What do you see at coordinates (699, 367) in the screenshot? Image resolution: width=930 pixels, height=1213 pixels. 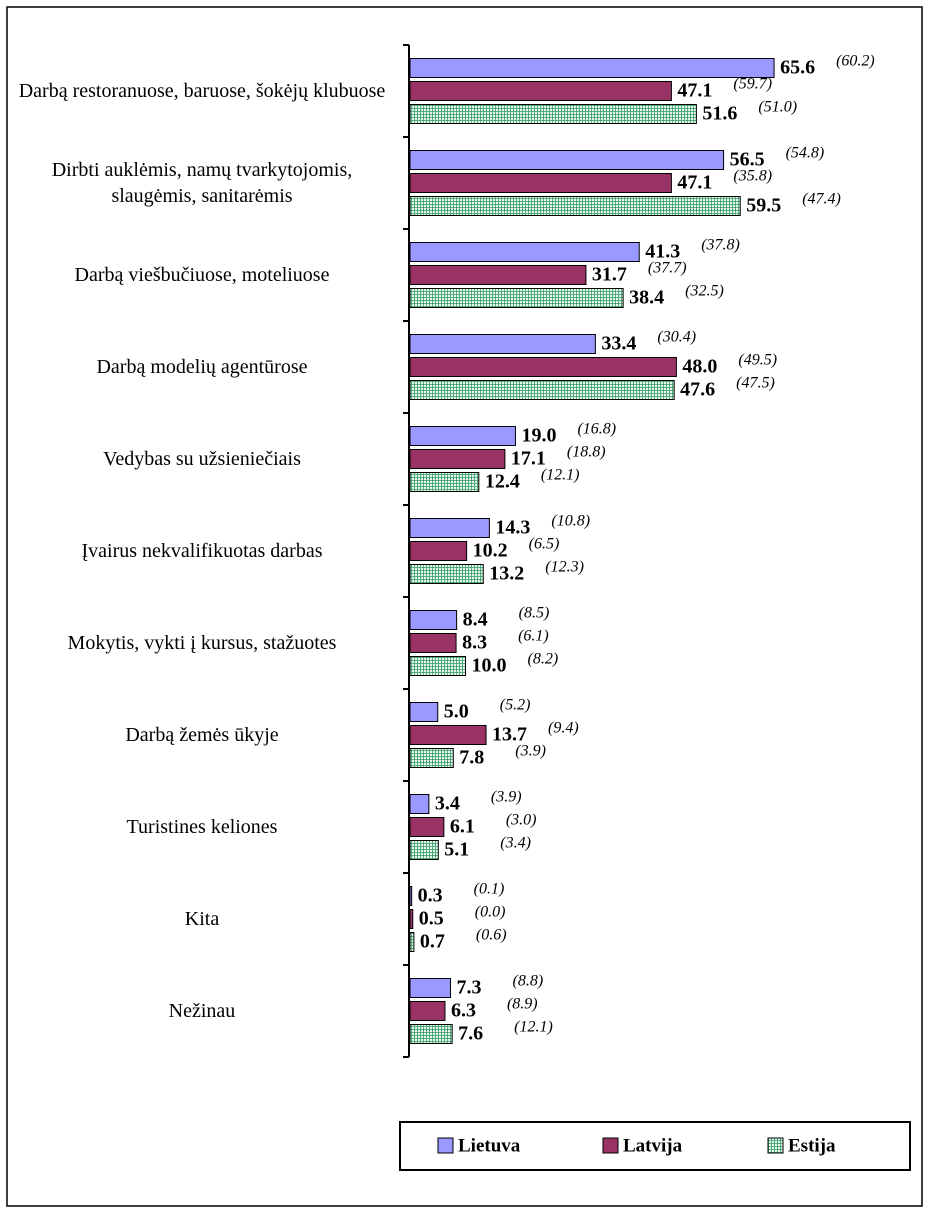 I see `value-label: 48.0` at bounding box center [699, 367].